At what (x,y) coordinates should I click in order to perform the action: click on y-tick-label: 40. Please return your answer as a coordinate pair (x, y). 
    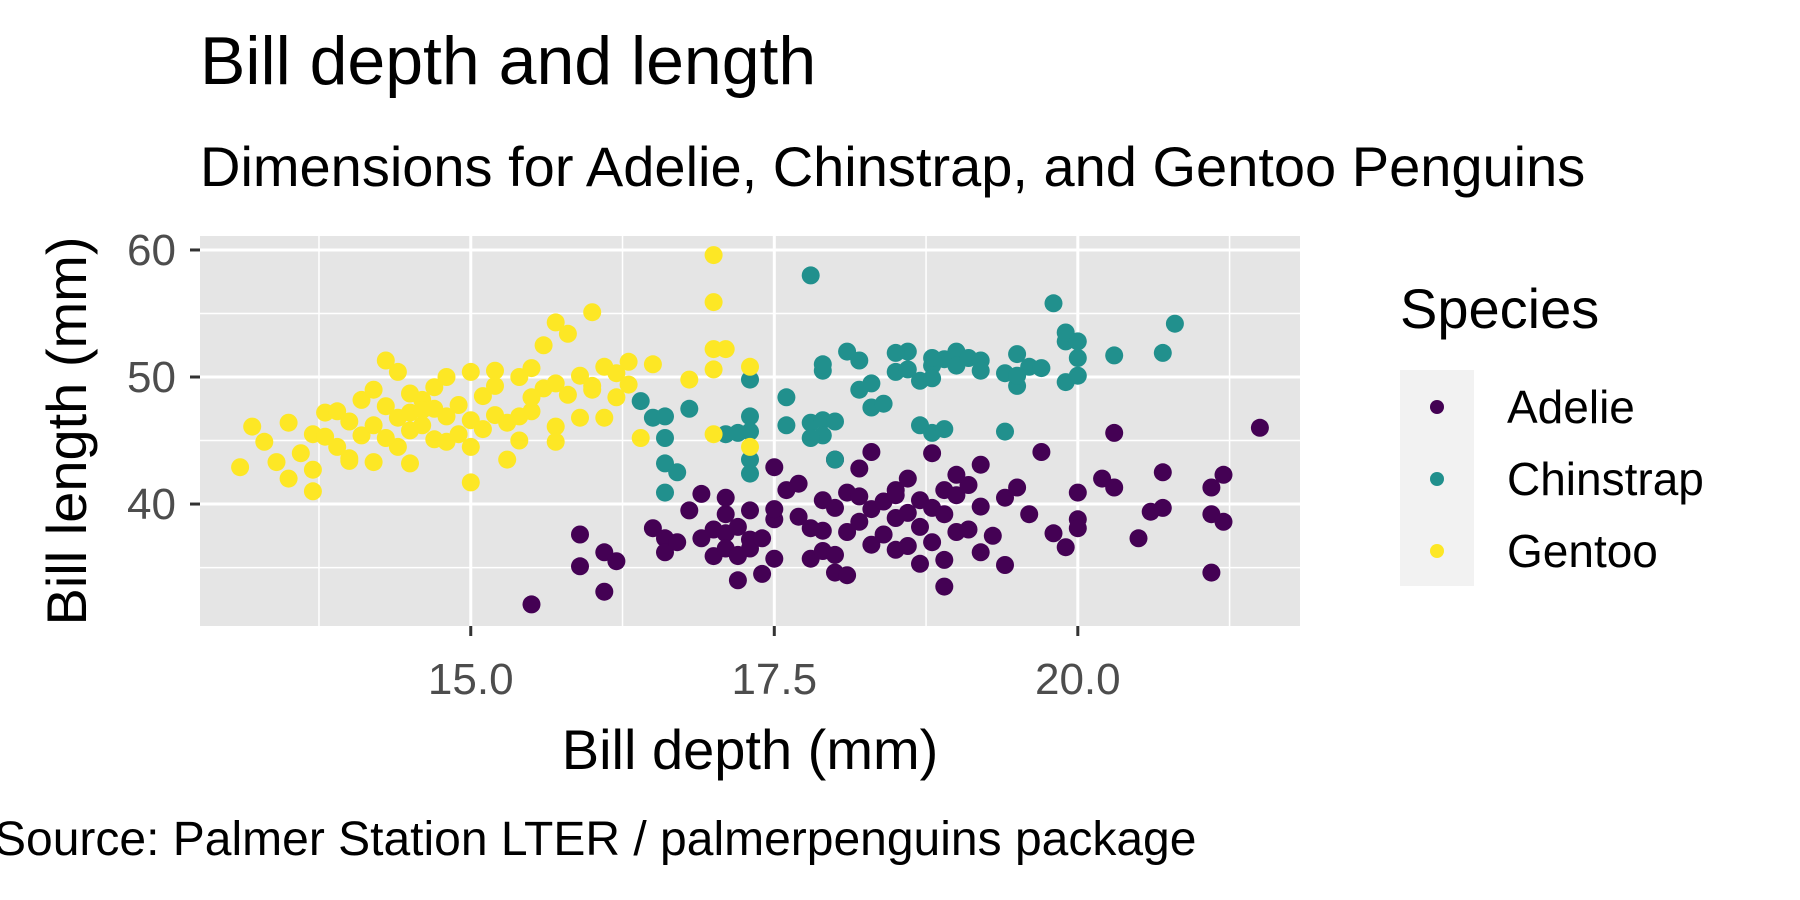
    Looking at the image, I should click on (151, 504).